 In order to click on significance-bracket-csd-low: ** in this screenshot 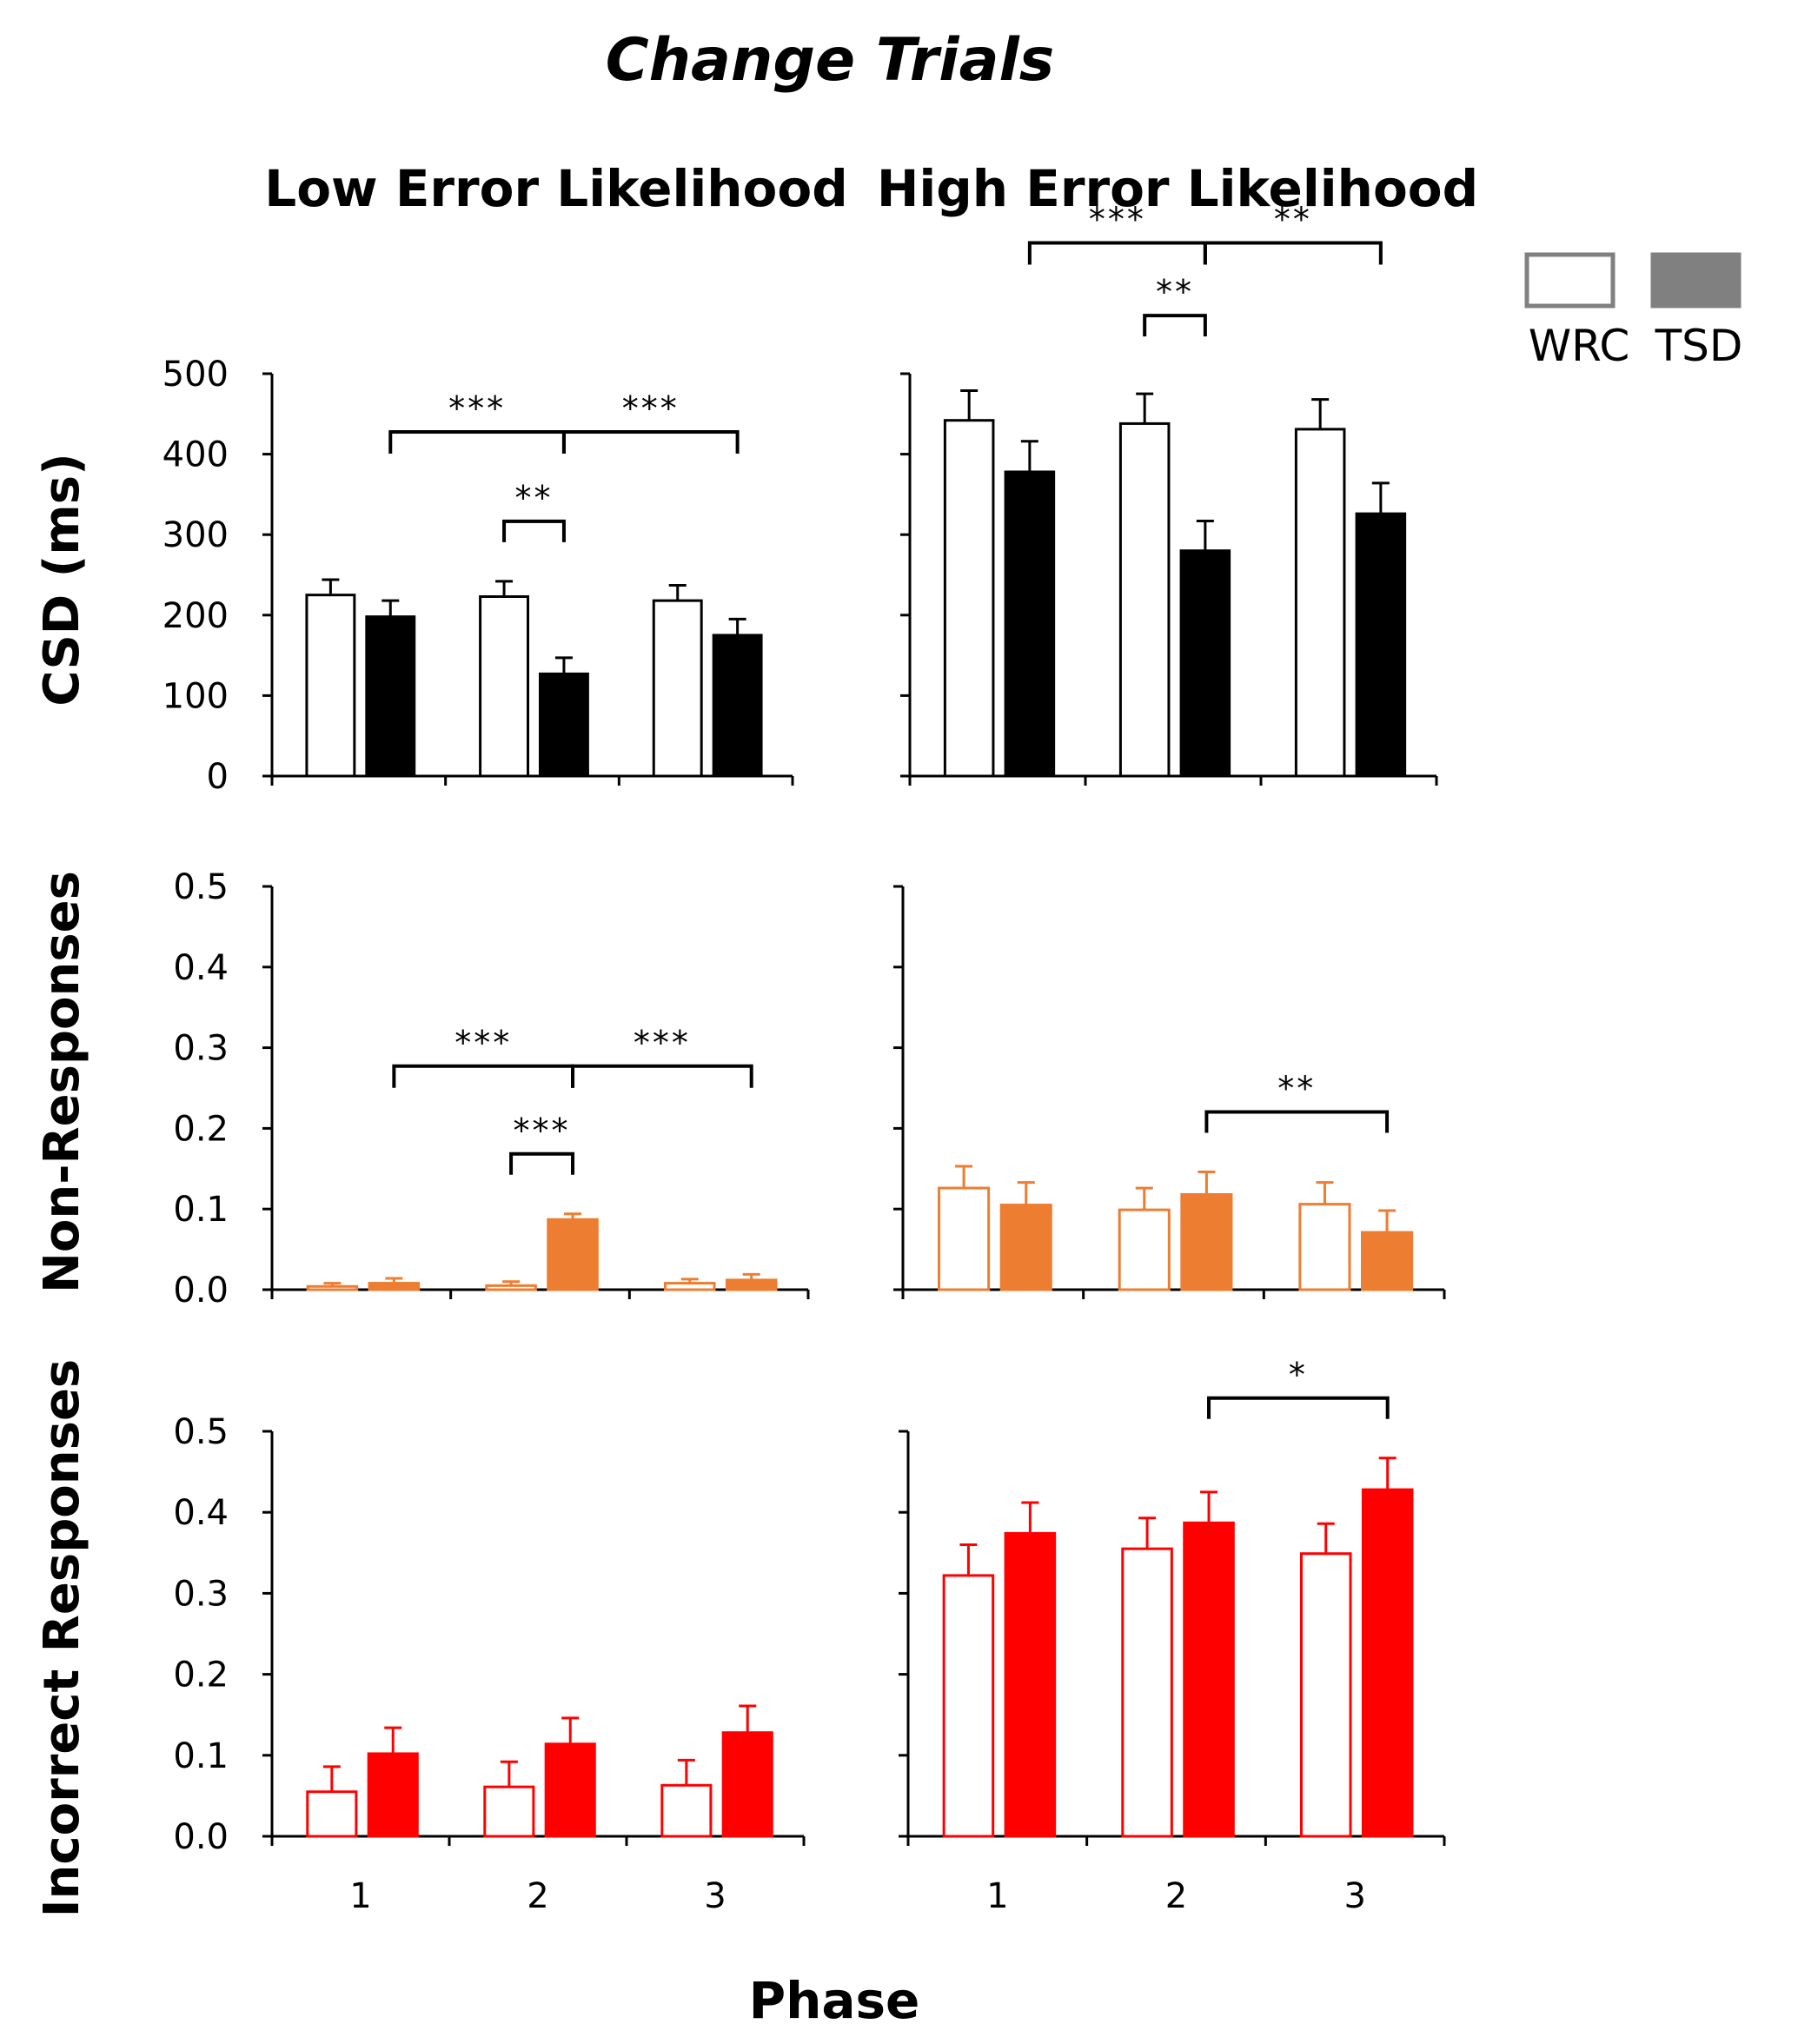, I will do `click(534, 510)`.